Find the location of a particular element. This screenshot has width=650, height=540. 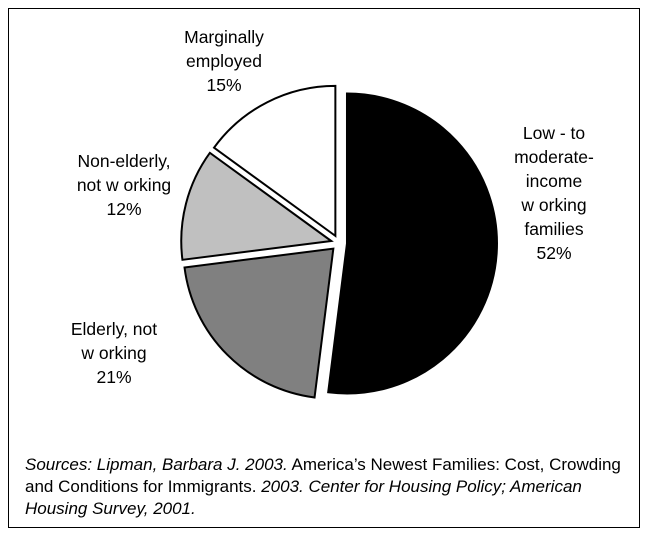

pie-slice-marginally-employed is located at coordinates (274, 161).